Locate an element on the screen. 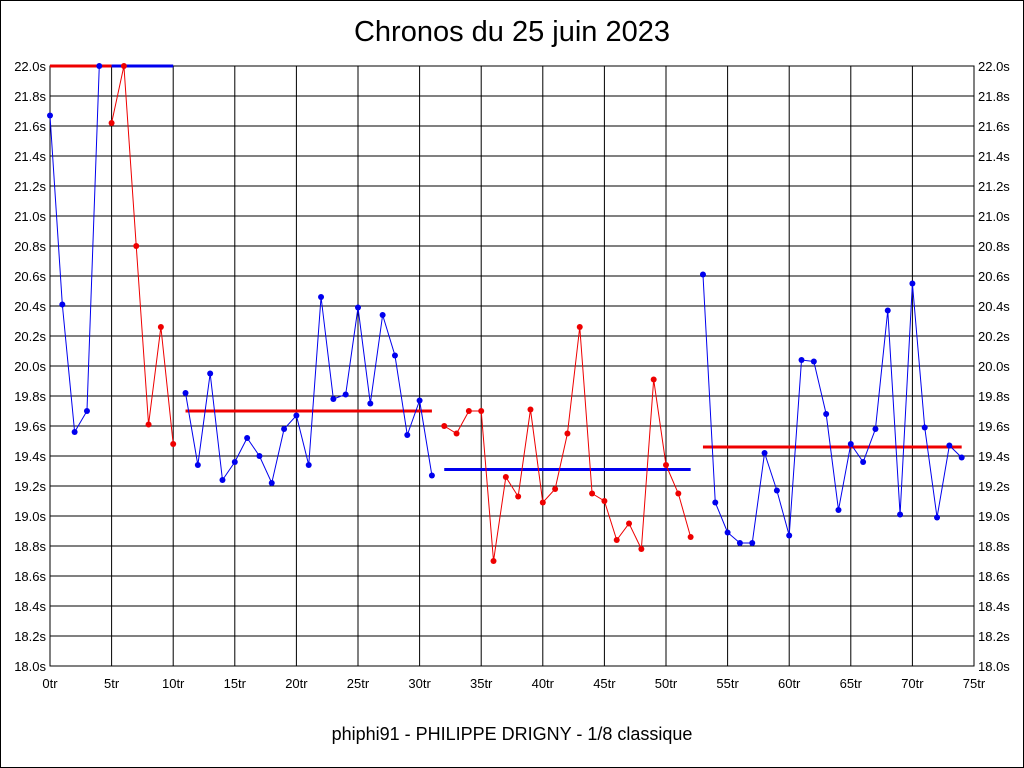  y-tick-label-right: 18.0s is located at coordinates (994, 666).